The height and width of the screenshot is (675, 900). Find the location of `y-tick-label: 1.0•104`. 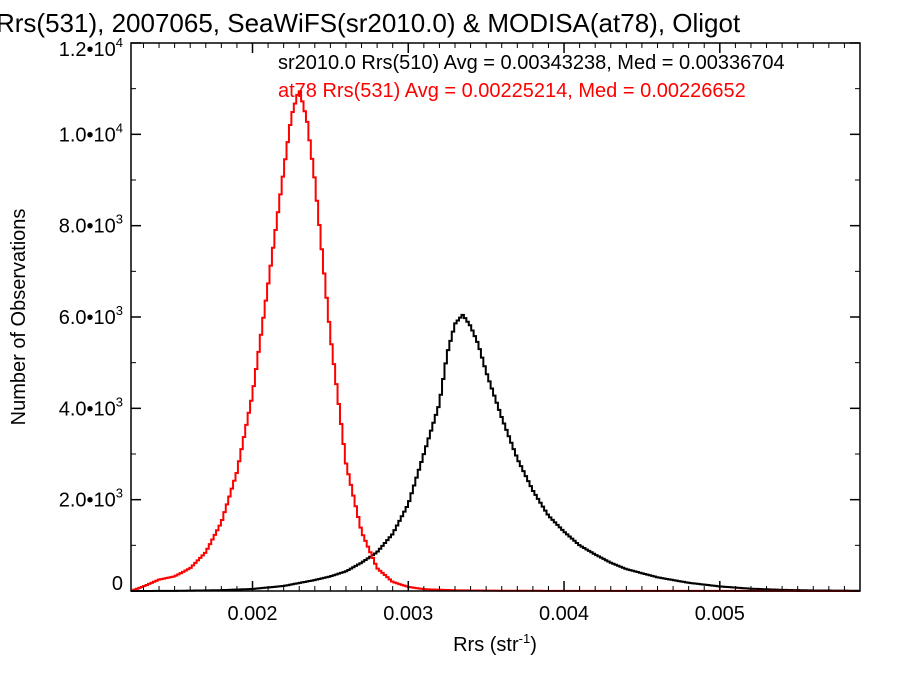

y-tick-label: 1.0•104 is located at coordinates (91, 133).